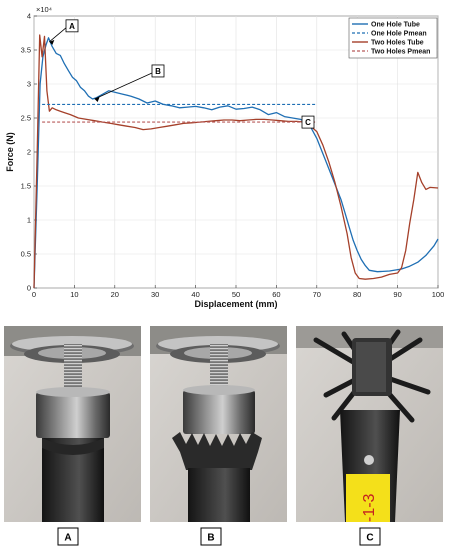 The image size is (449, 550). Describe the element at coordinates (182, 74) in the screenshot. I see `annotation-layer: A B C` at that location.